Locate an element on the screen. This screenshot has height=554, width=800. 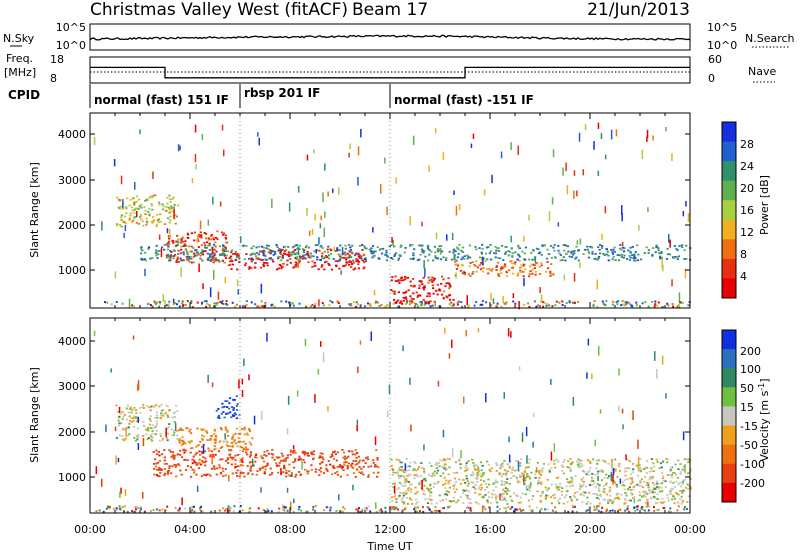
power-ytick-3000: 3000 is located at coordinates (72, 180).